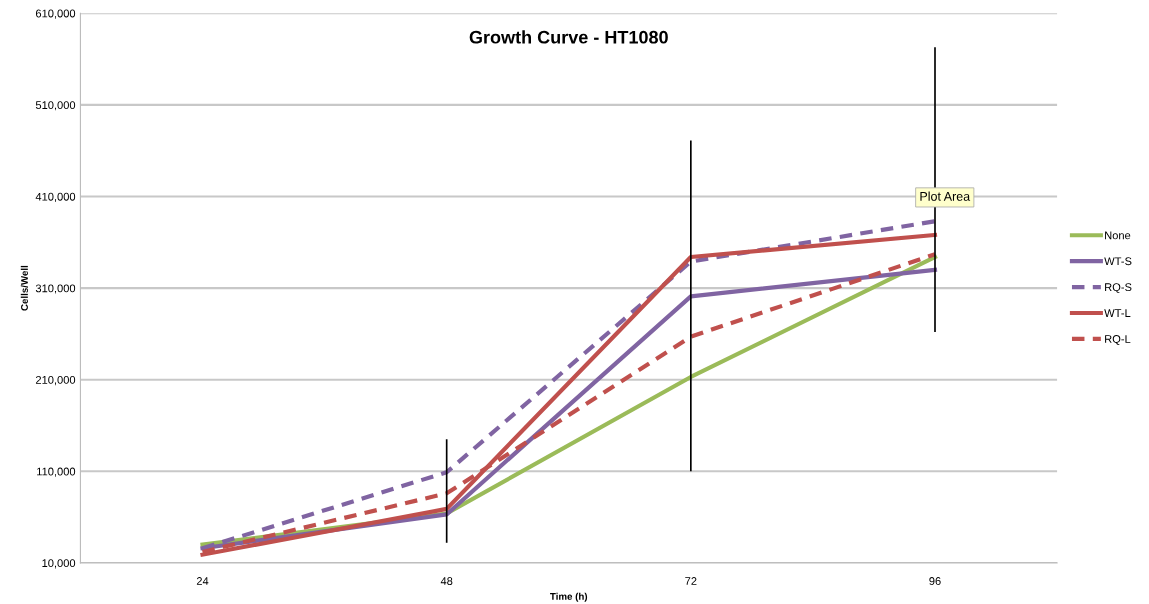 The height and width of the screenshot is (604, 1149). Describe the element at coordinates (24, 288) in the screenshot. I see `y-axis-title: Cells/Well` at that location.